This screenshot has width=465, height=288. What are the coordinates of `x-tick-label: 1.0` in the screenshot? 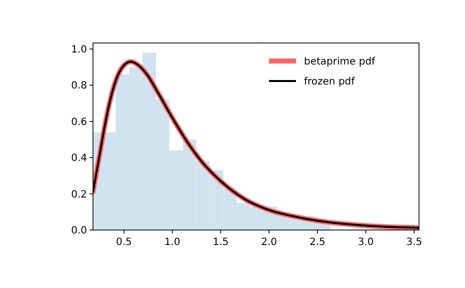 It's located at (172, 242).